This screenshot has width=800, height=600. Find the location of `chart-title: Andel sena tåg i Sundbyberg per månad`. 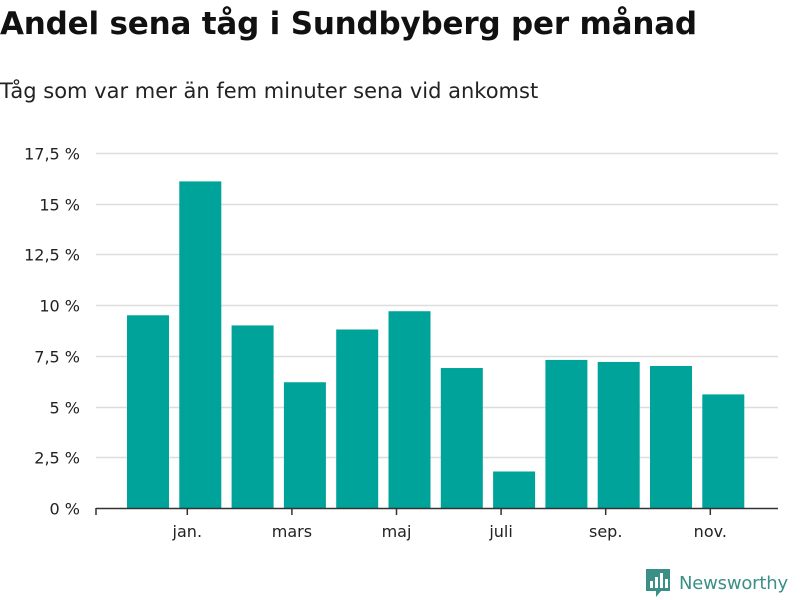

chart-title: Andel sena tåg i Sundbyberg per månad is located at coordinates (348, 24).